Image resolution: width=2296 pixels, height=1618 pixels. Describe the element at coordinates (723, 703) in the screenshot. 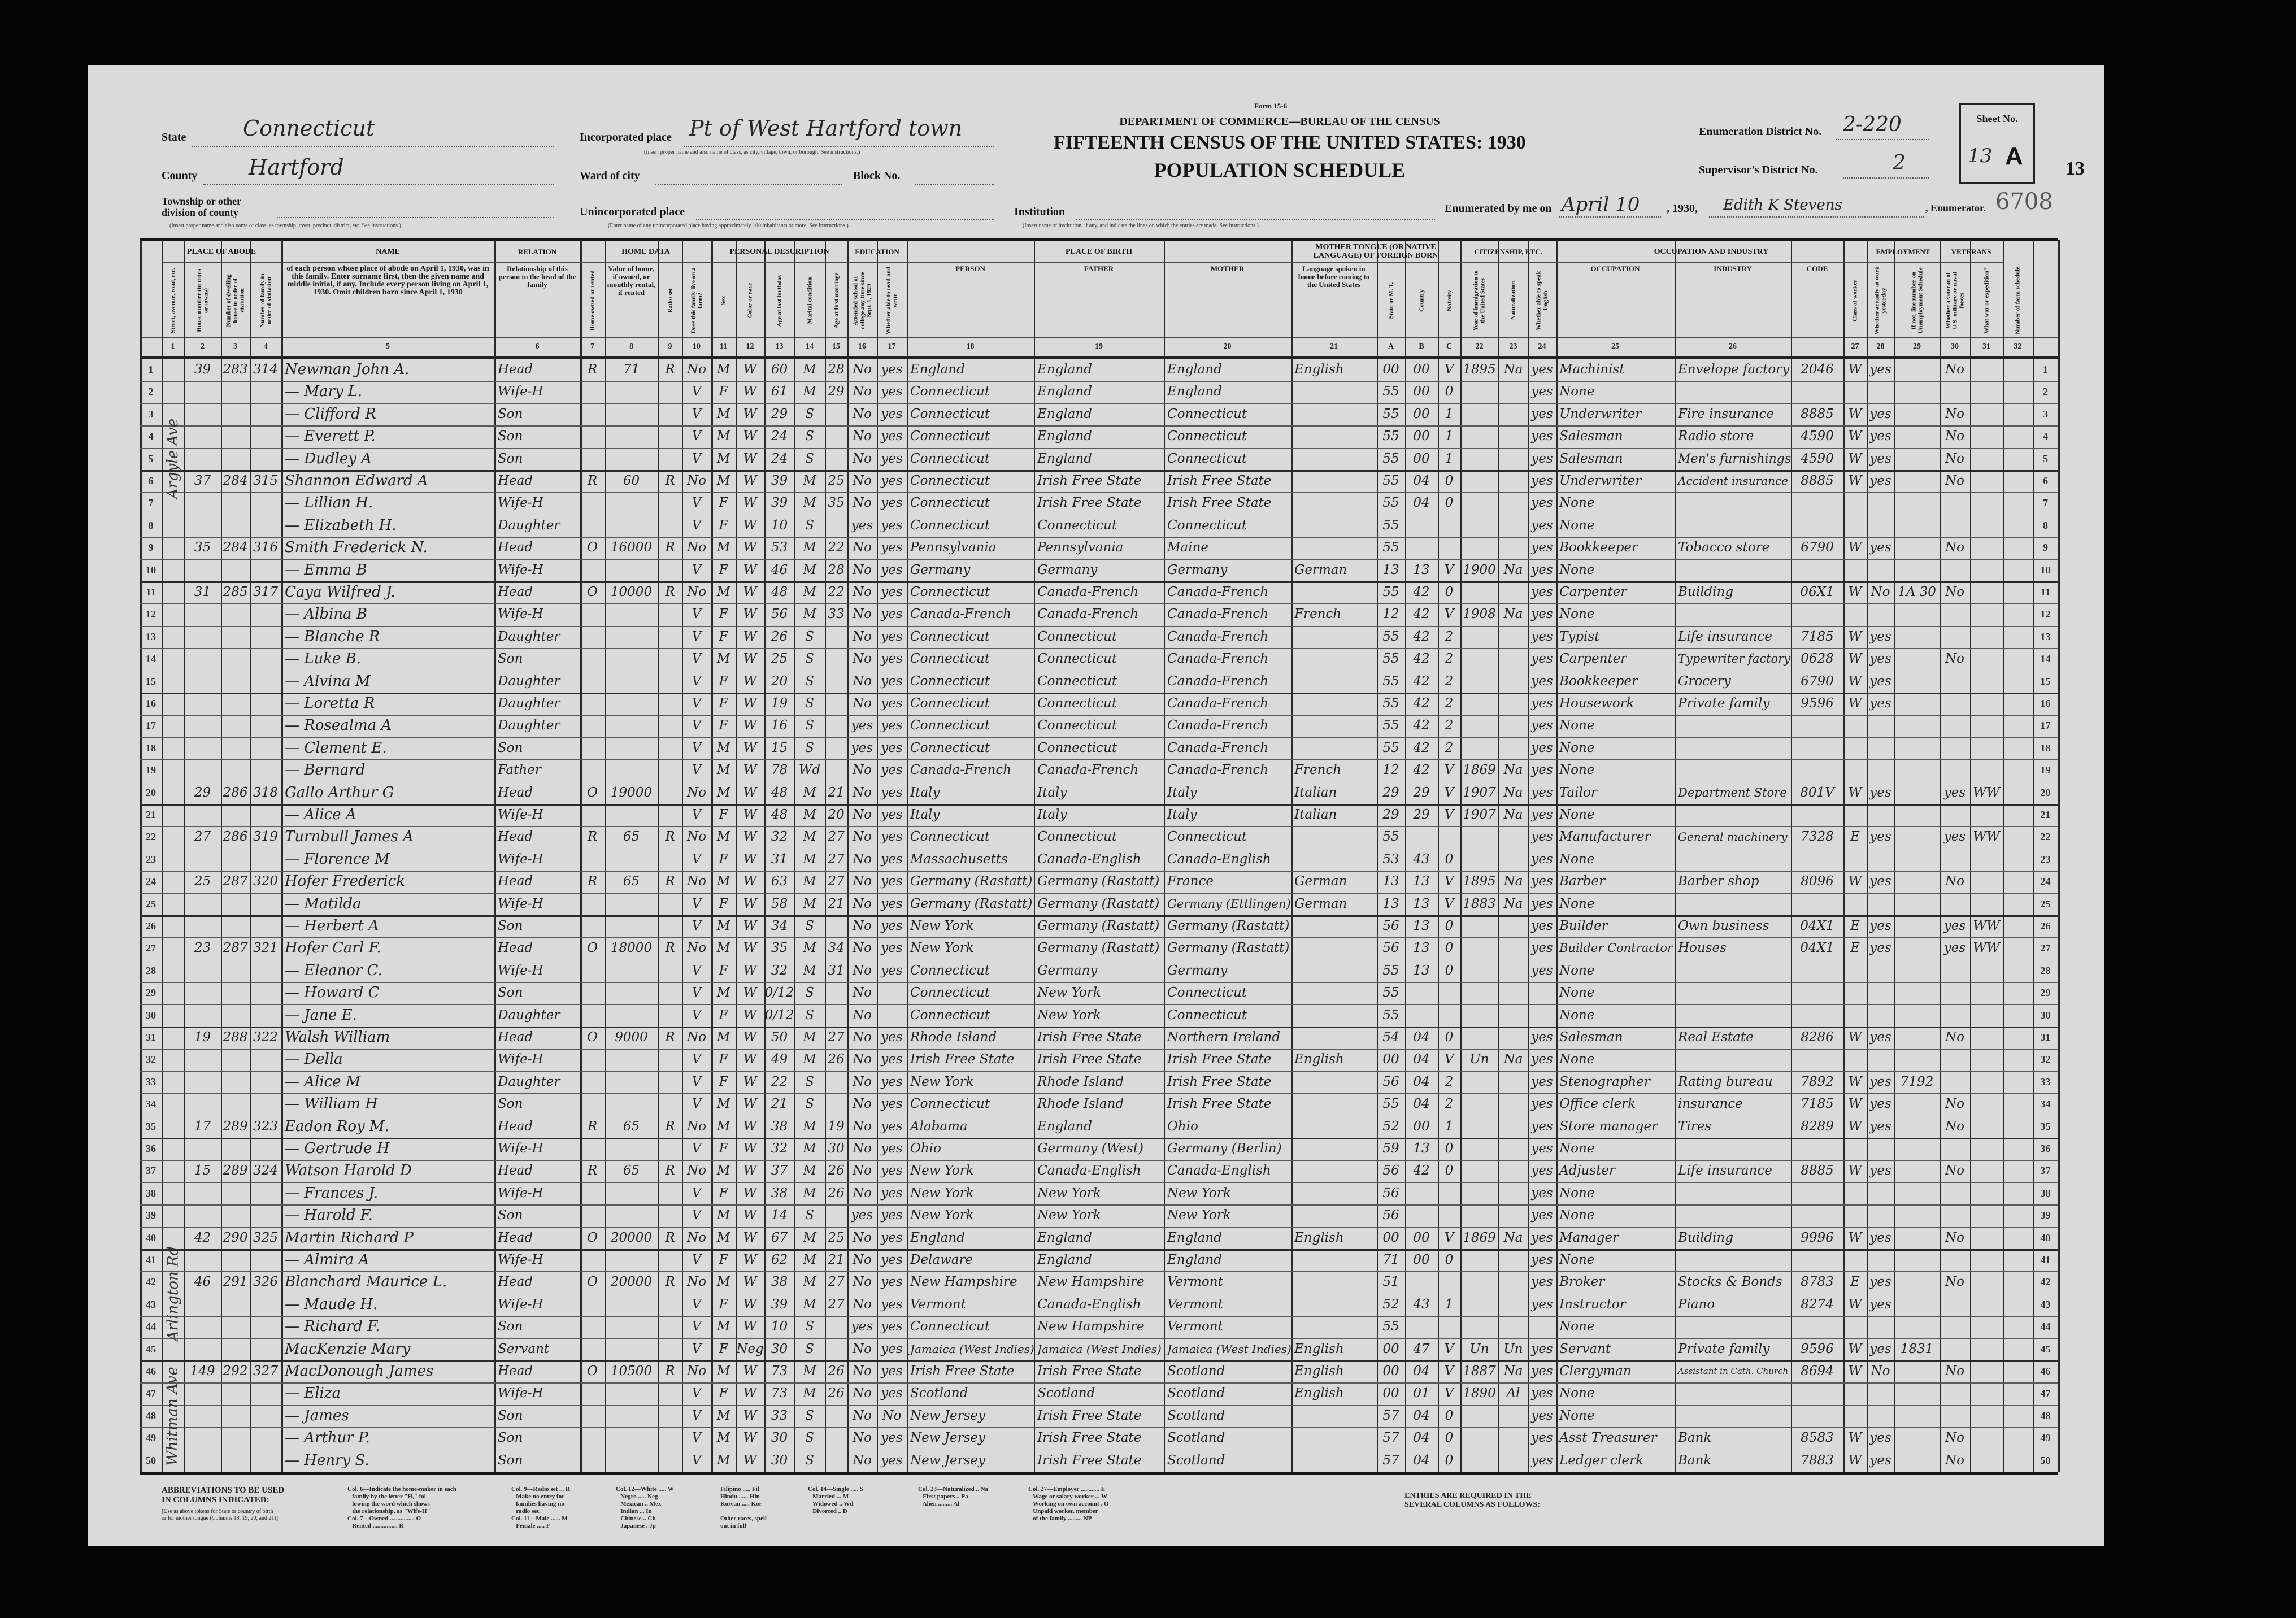

I see `cell-sex: F` at that location.